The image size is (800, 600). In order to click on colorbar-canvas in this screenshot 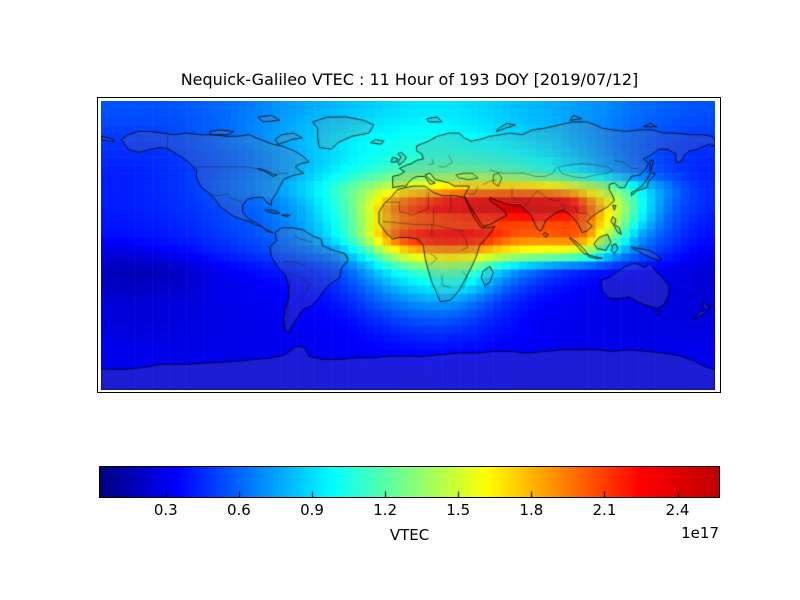, I will do `click(409, 482)`.